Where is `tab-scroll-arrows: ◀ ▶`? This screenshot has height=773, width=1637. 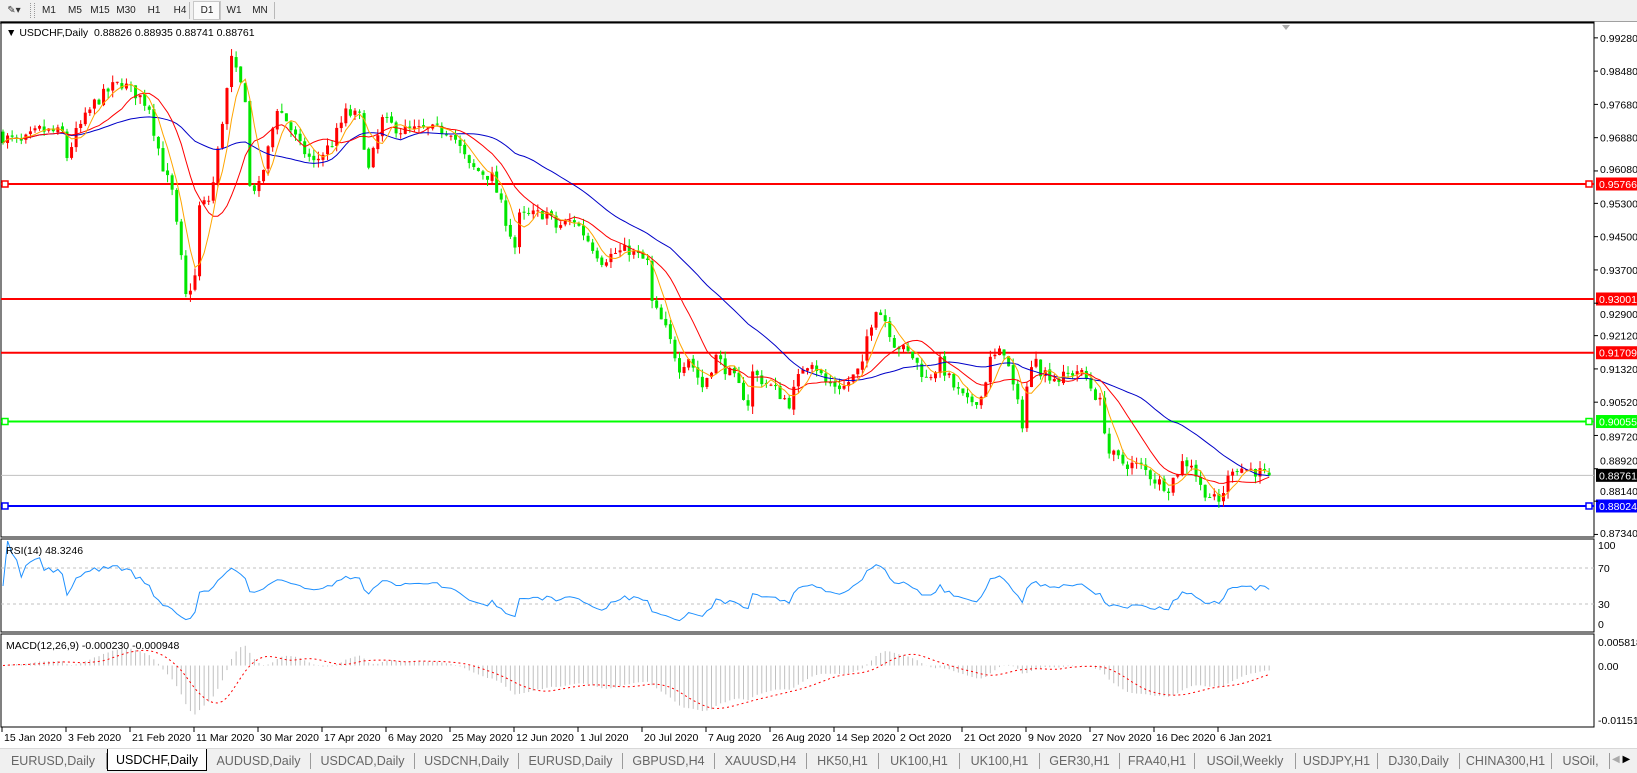 tab-scroll-arrows: ◀ ▶ is located at coordinates (1621, 759).